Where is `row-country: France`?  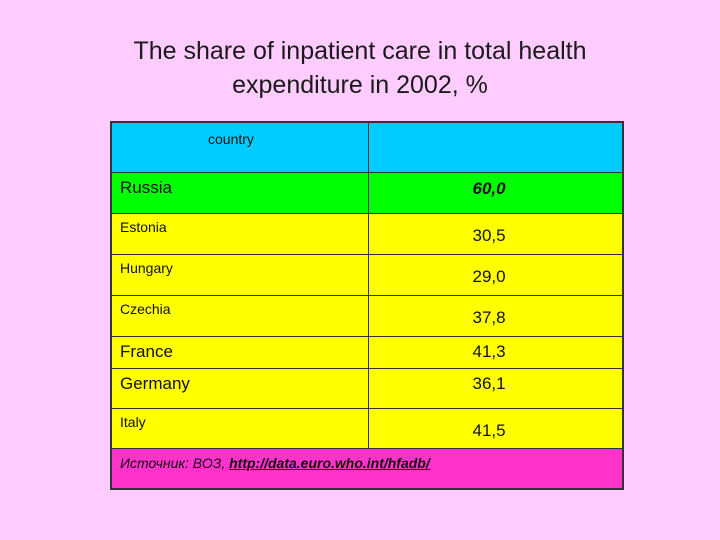
row-country: France is located at coordinates (239, 352).